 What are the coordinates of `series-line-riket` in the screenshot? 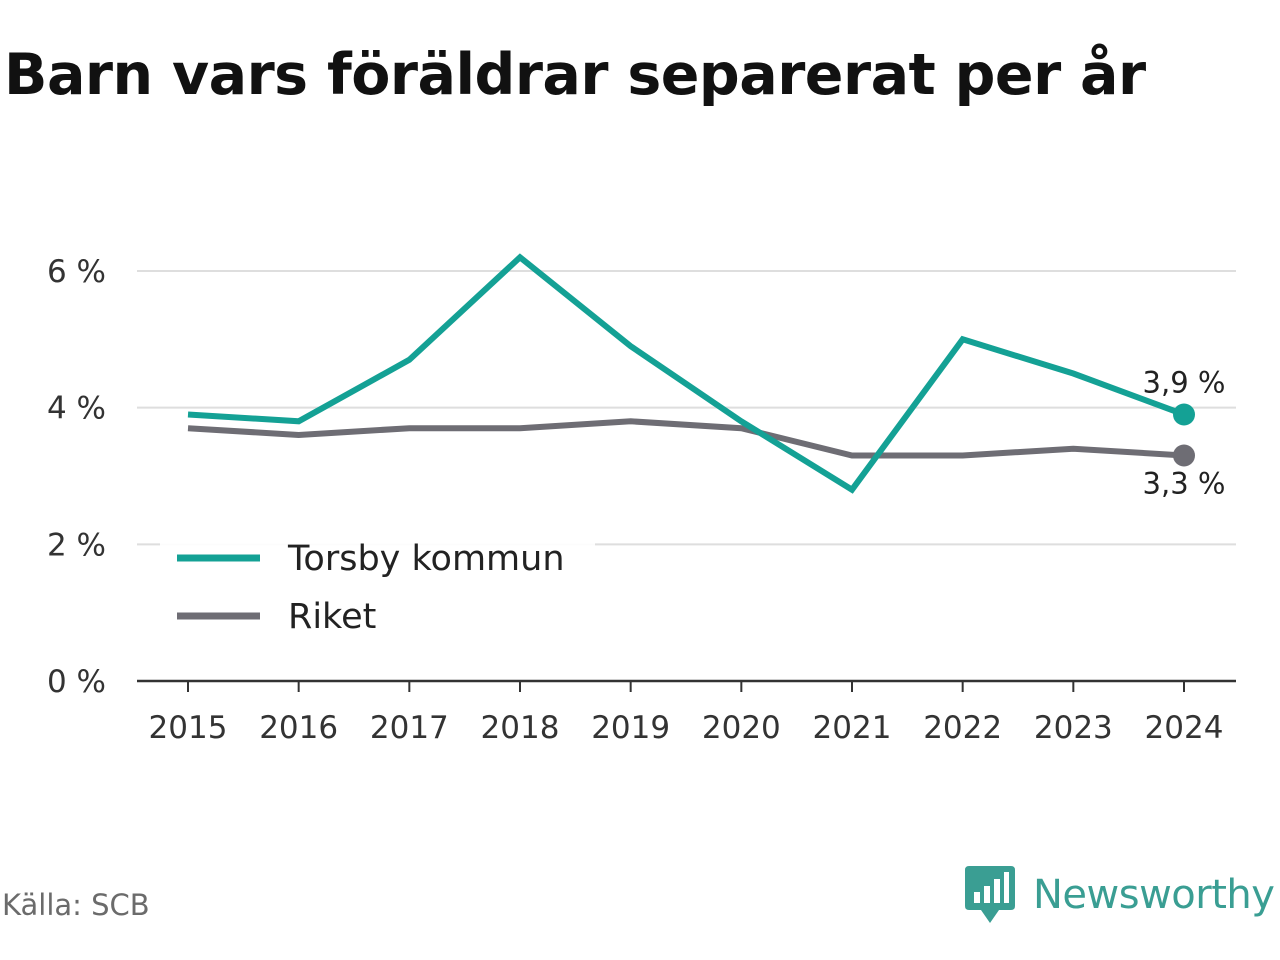 It's located at (686, 438).